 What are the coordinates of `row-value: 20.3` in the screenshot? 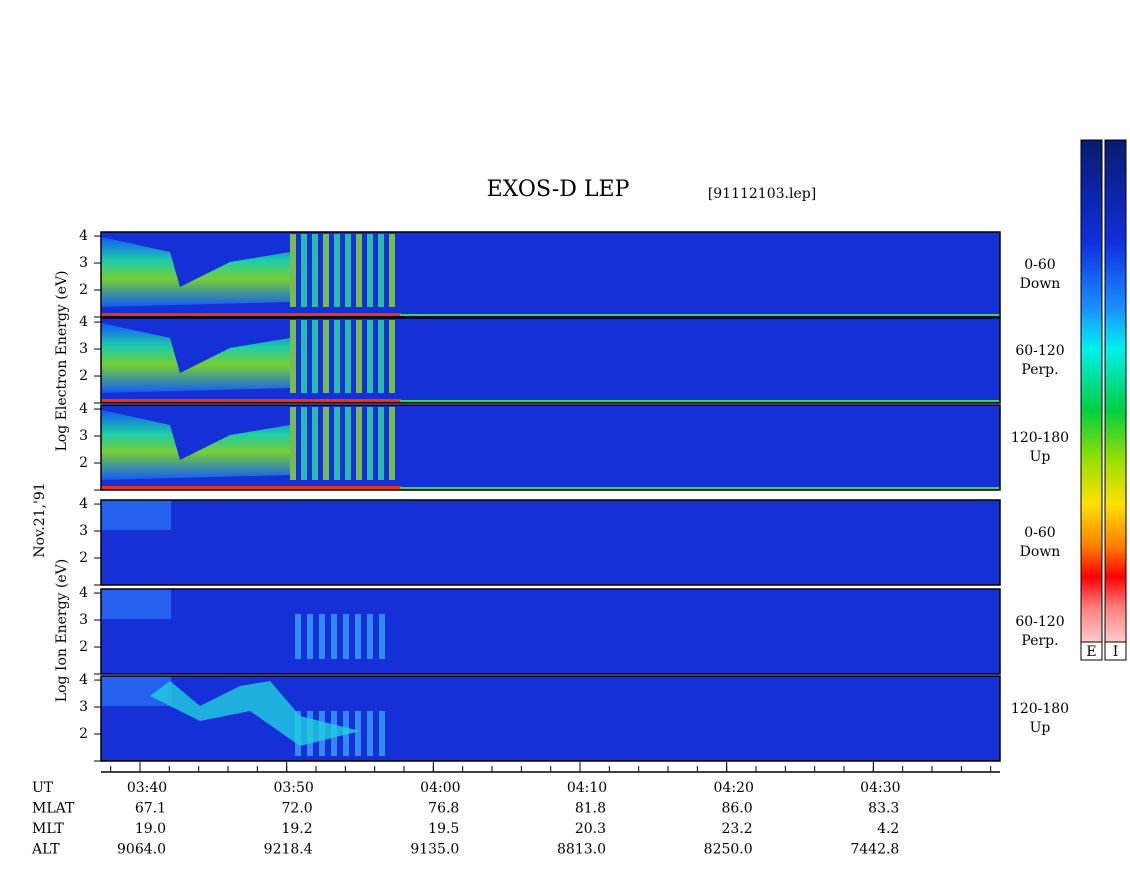 It's located at (590, 829).